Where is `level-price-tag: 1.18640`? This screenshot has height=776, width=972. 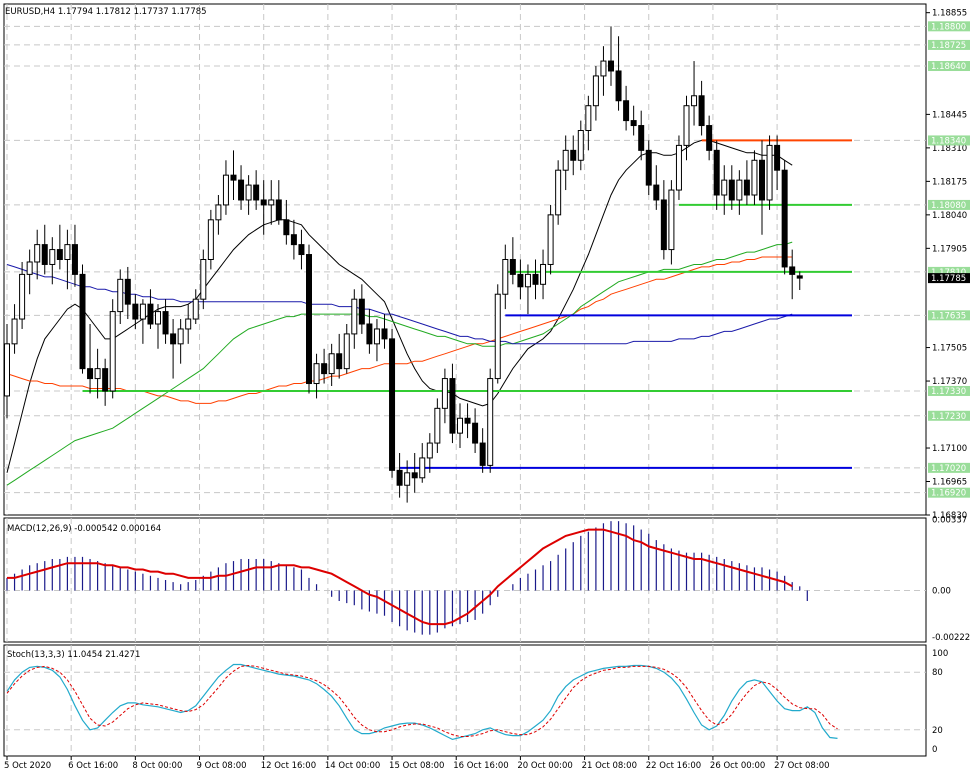
level-price-tag: 1.18640 is located at coordinates (949, 66).